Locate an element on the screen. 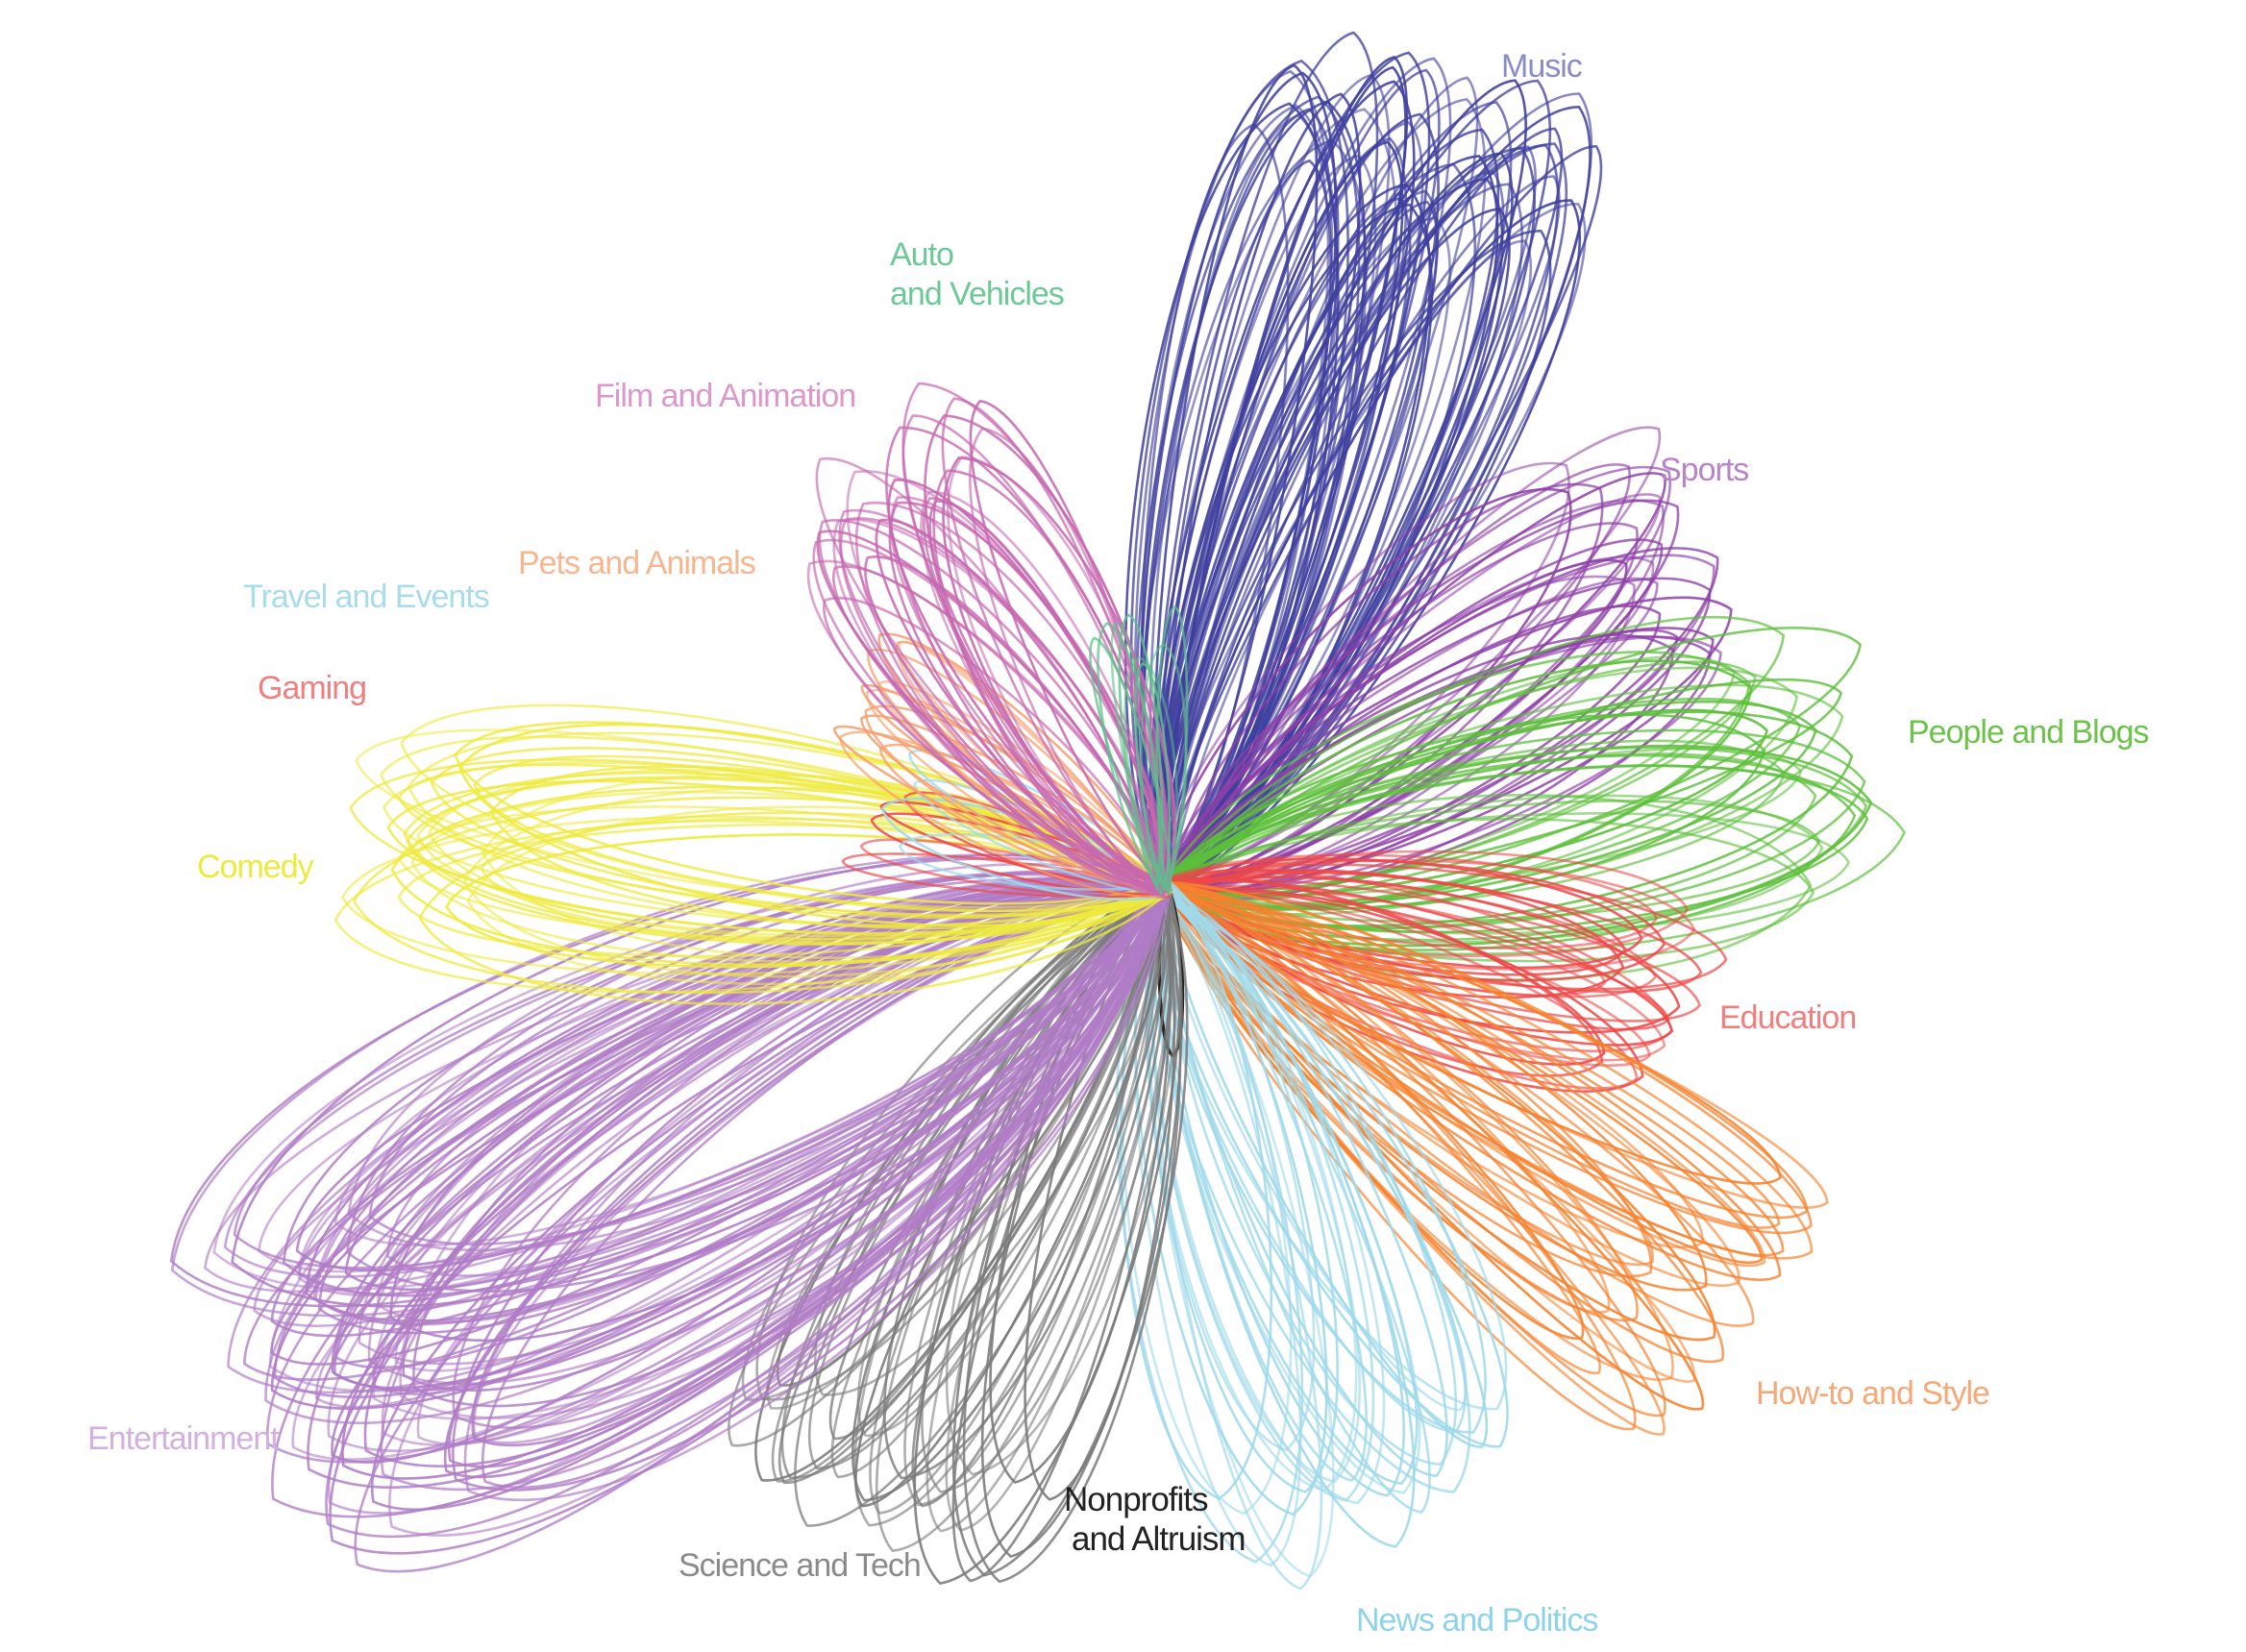 Image resolution: width=2246 pixels, height=1652 pixels. label-travel-and-events: Travel and Events is located at coordinates (366, 597).